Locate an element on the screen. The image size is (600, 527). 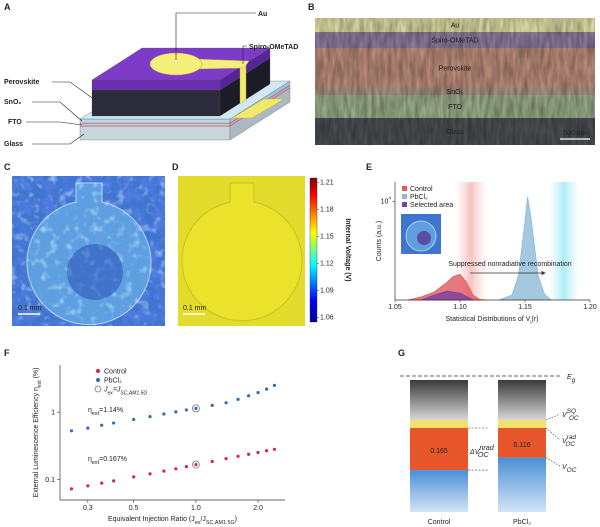
voc-region is located at coordinates (522, 484).